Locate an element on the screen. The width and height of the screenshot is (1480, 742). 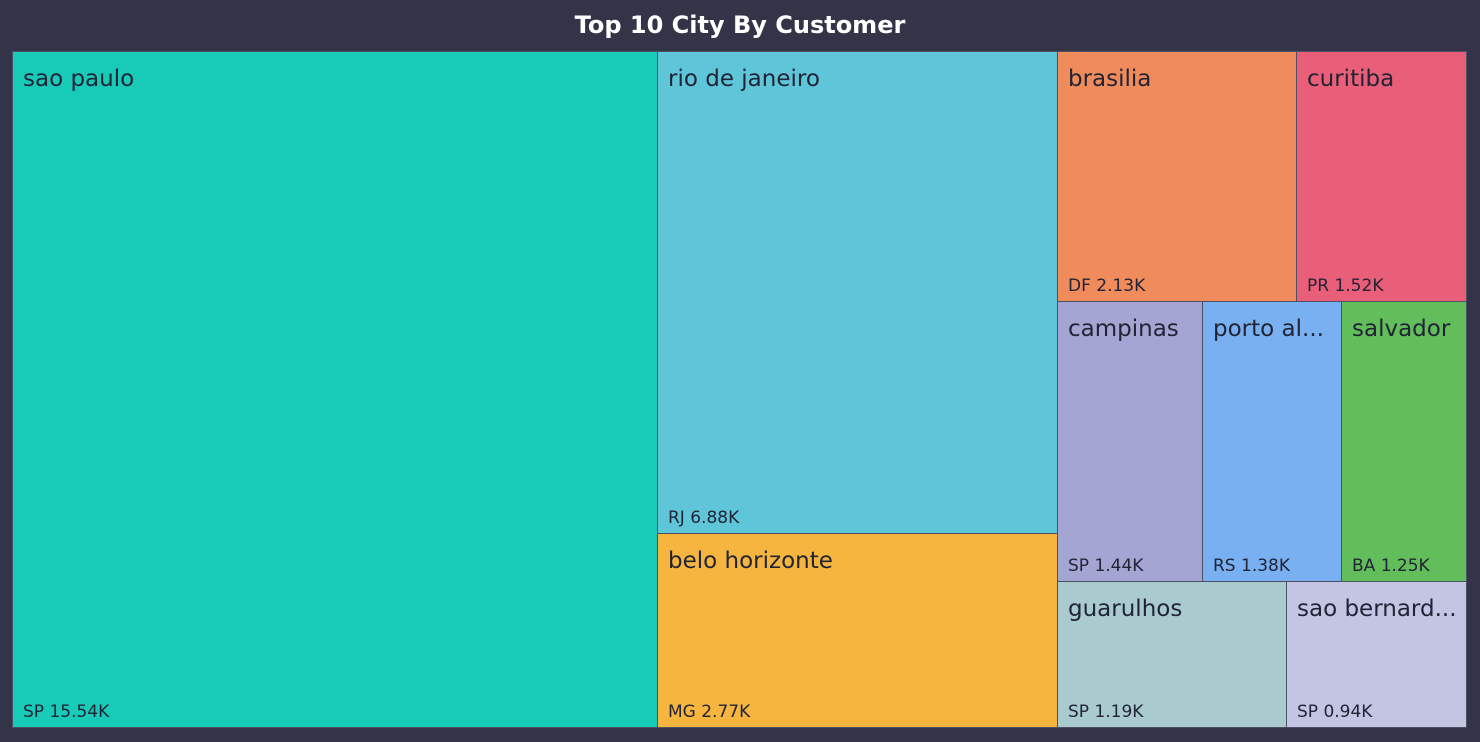
treemap-tile-sao-bernardo-do-campo: sao bernard... SP 0.94K is located at coordinates (1376, 654).